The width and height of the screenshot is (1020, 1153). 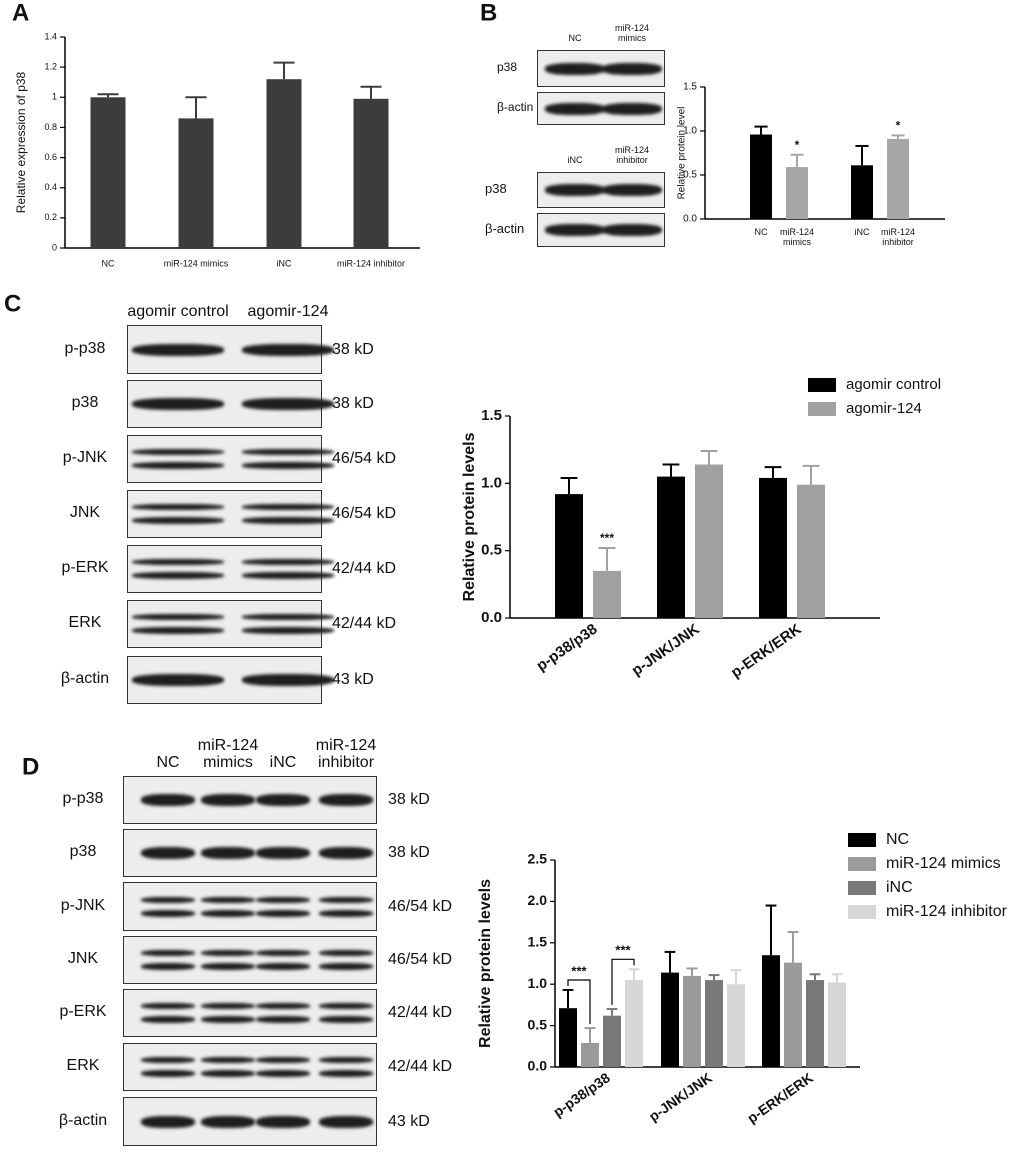 I want to click on y-tick-label: 0.6, so click(x=50, y=157).